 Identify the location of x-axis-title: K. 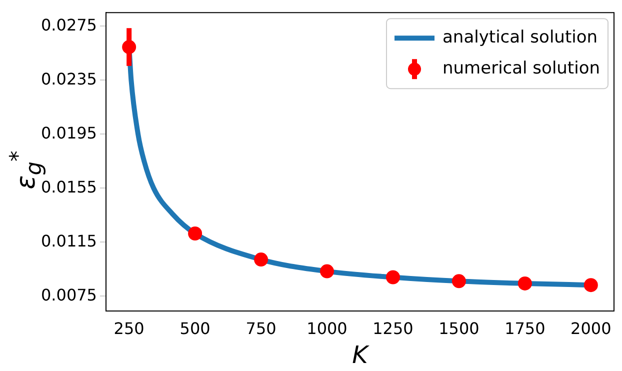
(361, 354).